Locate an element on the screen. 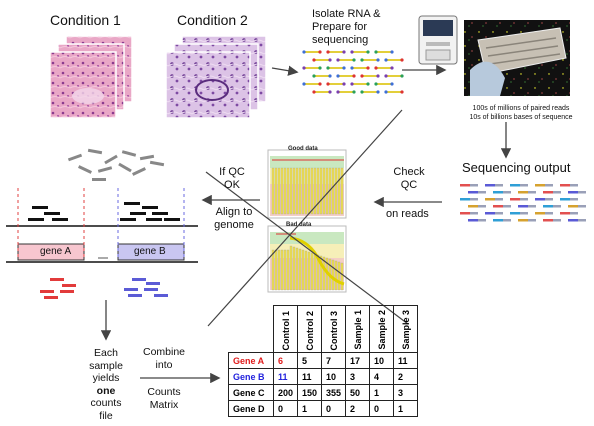  matrix-column-label: Sample 2 is located at coordinates (381, 330).